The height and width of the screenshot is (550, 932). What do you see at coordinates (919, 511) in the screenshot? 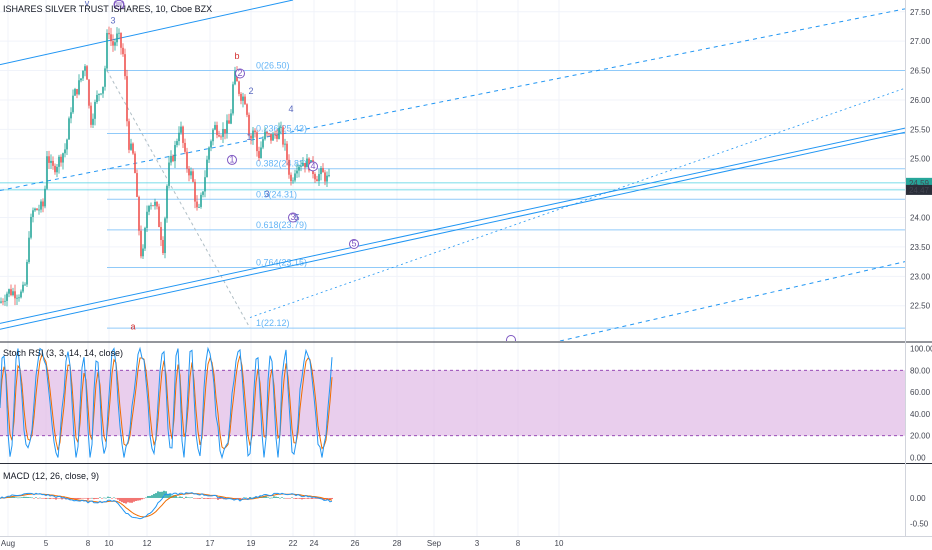
I see `macd-axis: 0.00 -0.50` at bounding box center [919, 511].